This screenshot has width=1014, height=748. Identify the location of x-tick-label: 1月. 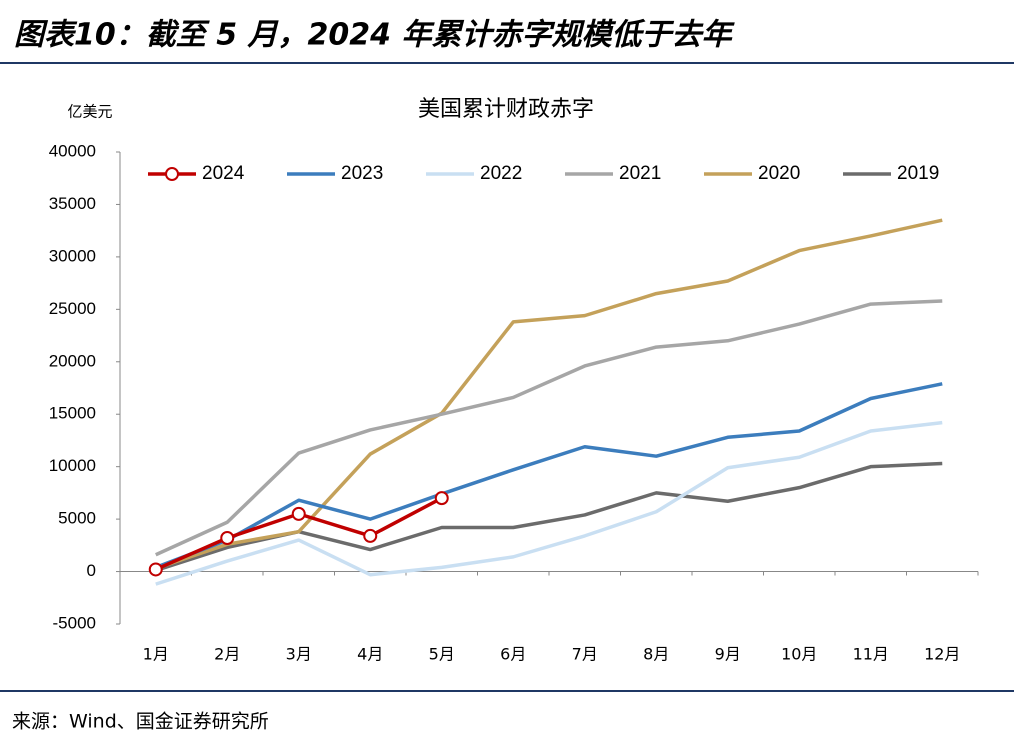
(156, 654).